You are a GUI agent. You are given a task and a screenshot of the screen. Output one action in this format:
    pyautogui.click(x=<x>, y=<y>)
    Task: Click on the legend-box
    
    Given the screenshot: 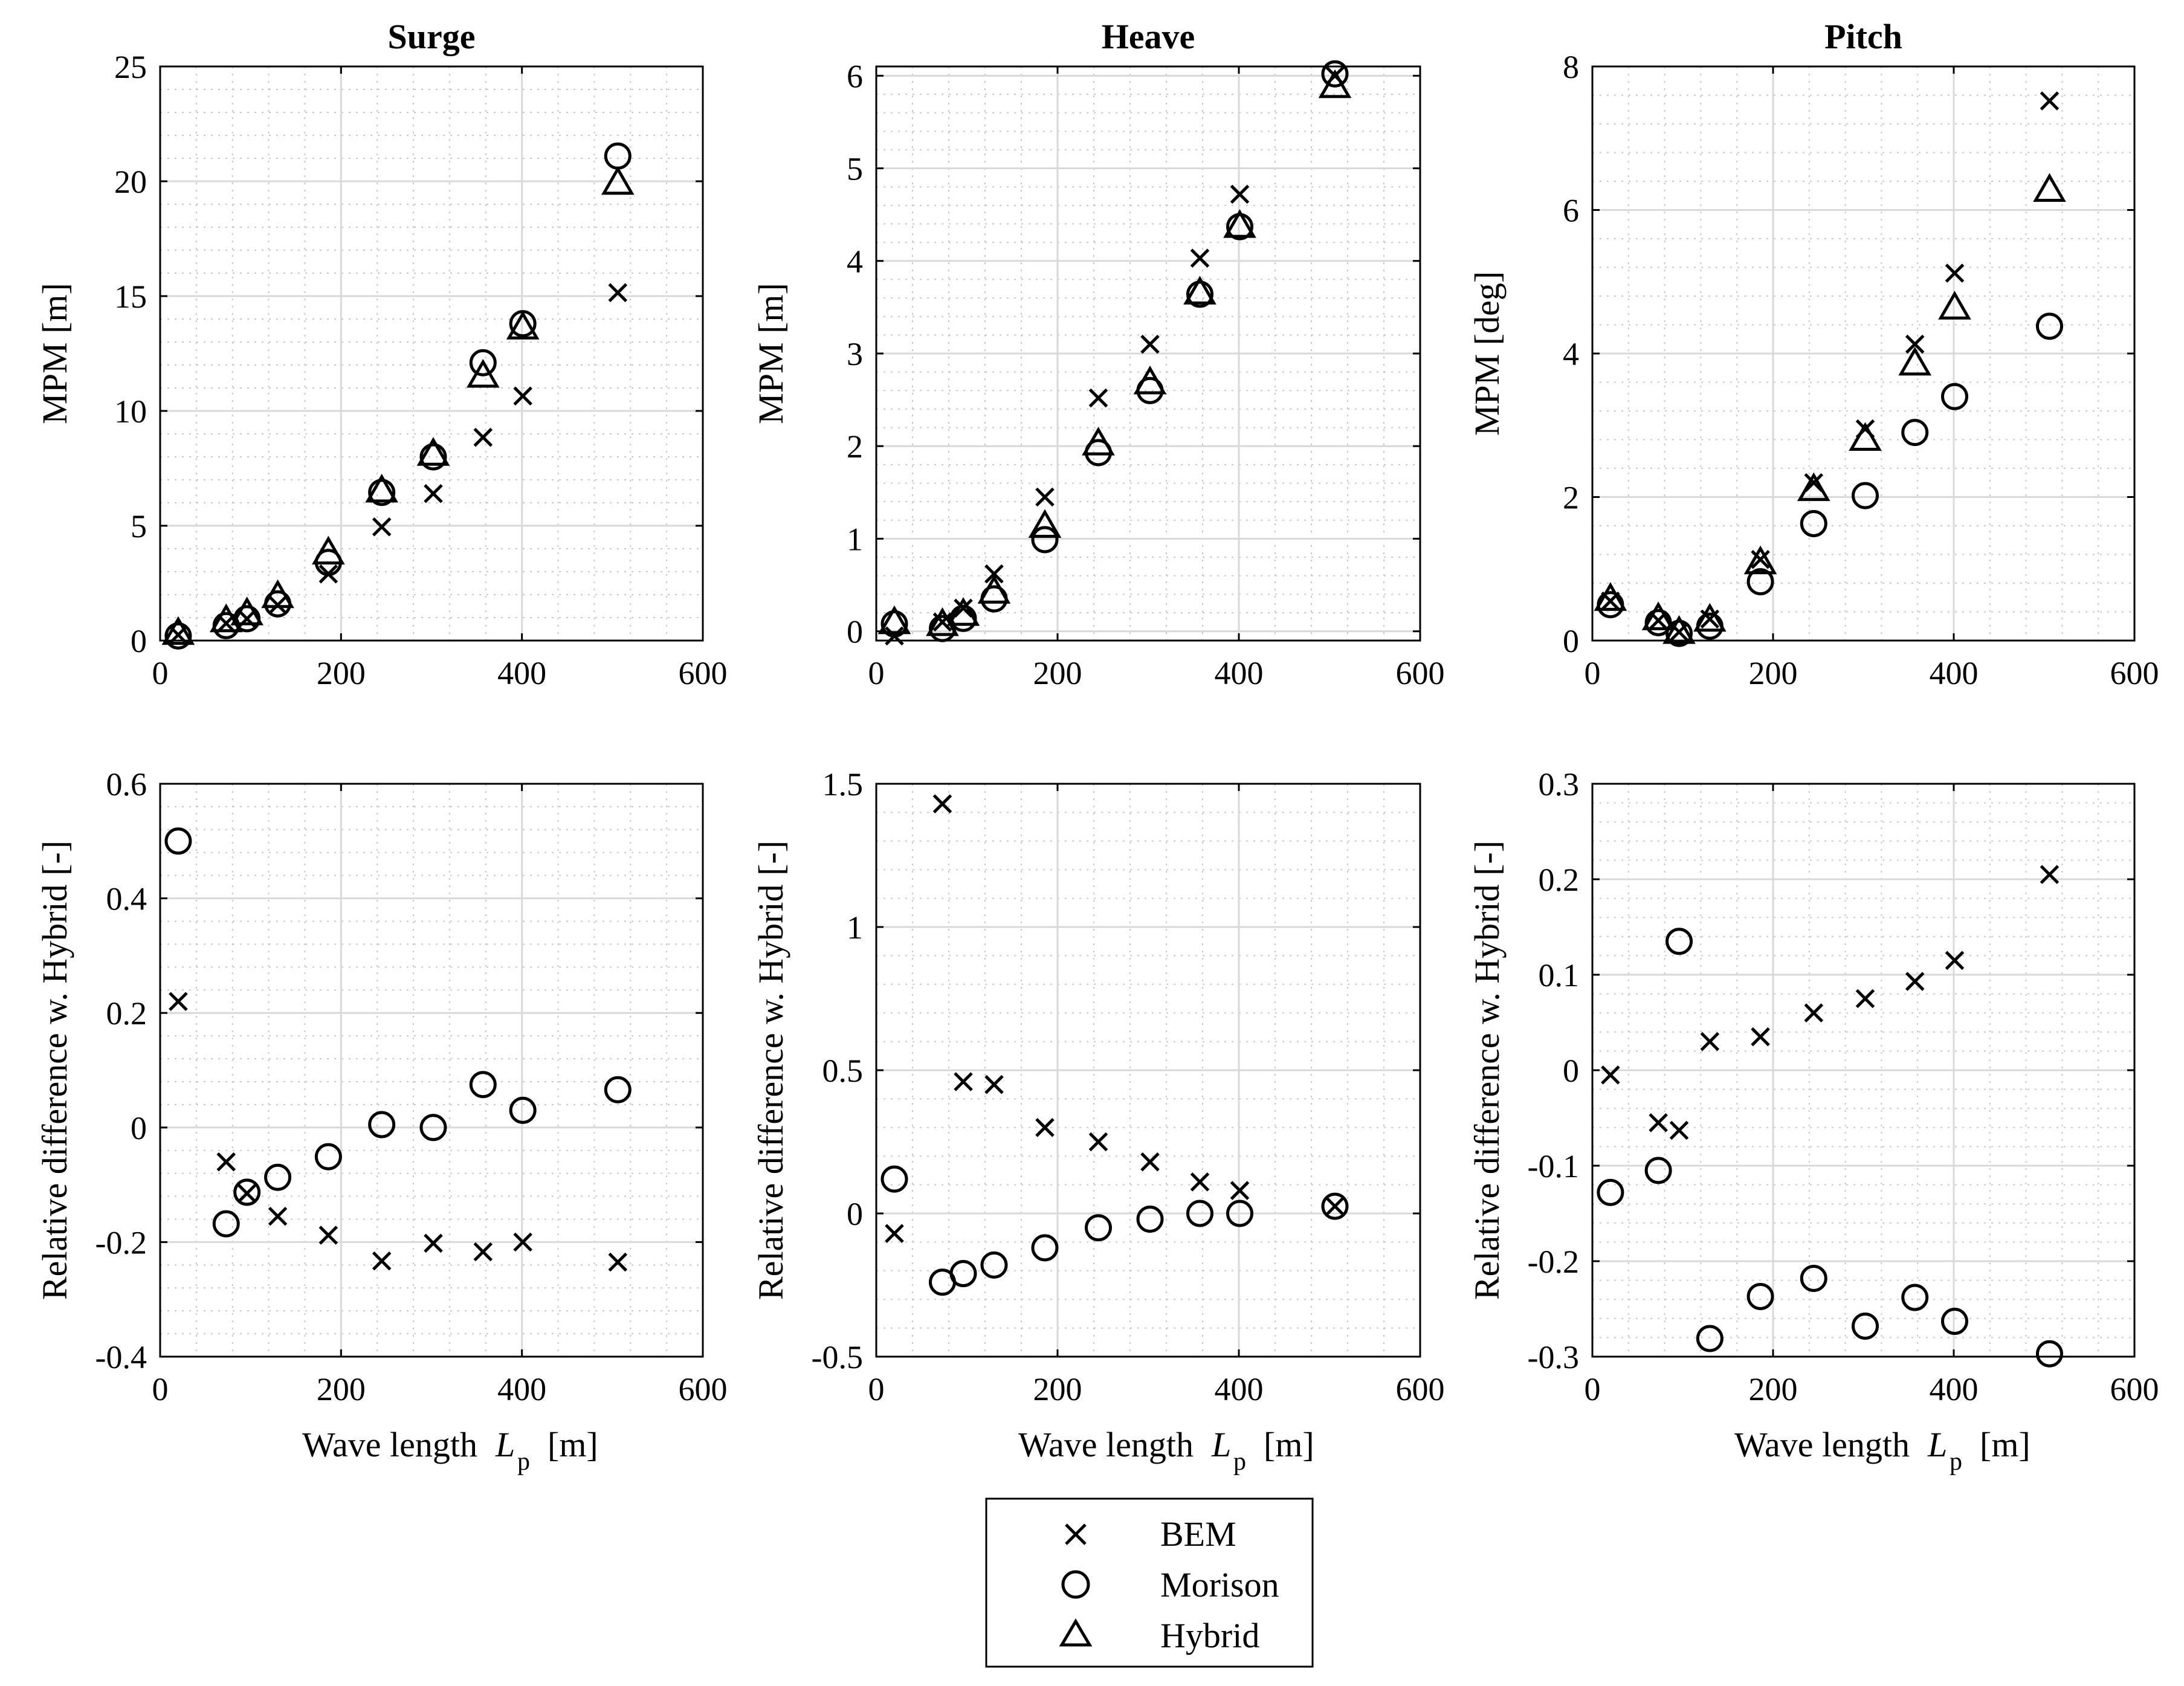 What is the action you would take?
    pyautogui.click(x=1149, y=1582)
    